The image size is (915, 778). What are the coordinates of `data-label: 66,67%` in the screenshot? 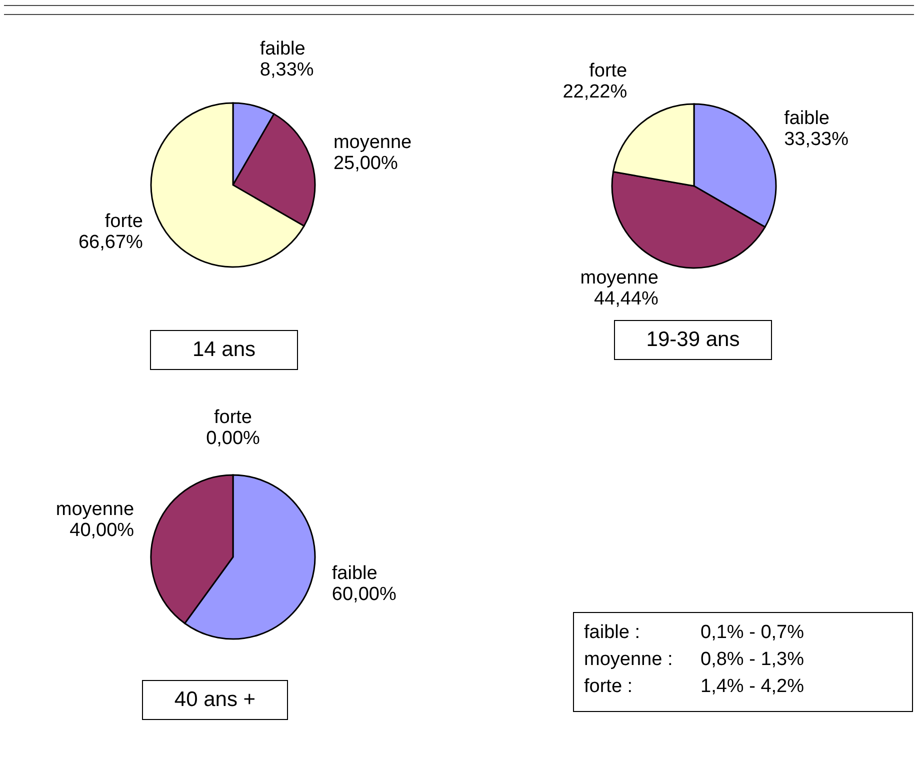 It's located at (111, 243).